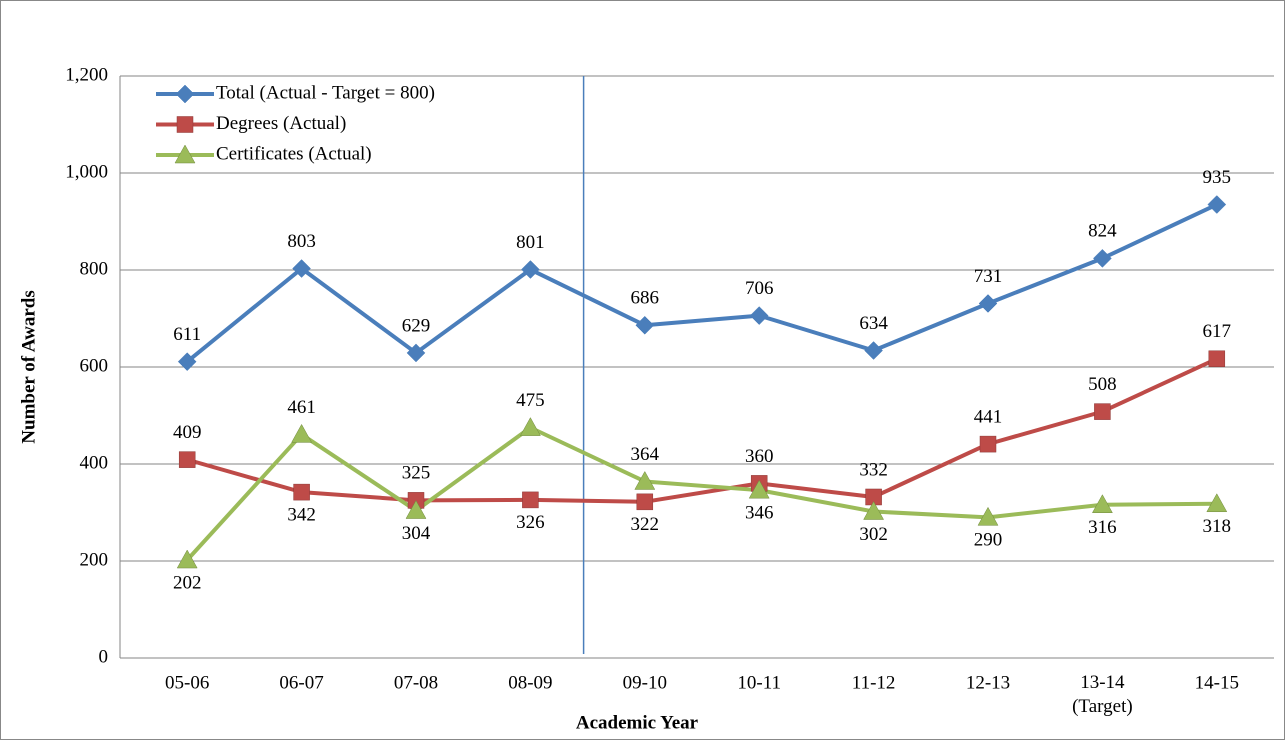  What do you see at coordinates (1217, 331) in the screenshot?
I see `data-label: 617` at bounding box center [1217, 331].